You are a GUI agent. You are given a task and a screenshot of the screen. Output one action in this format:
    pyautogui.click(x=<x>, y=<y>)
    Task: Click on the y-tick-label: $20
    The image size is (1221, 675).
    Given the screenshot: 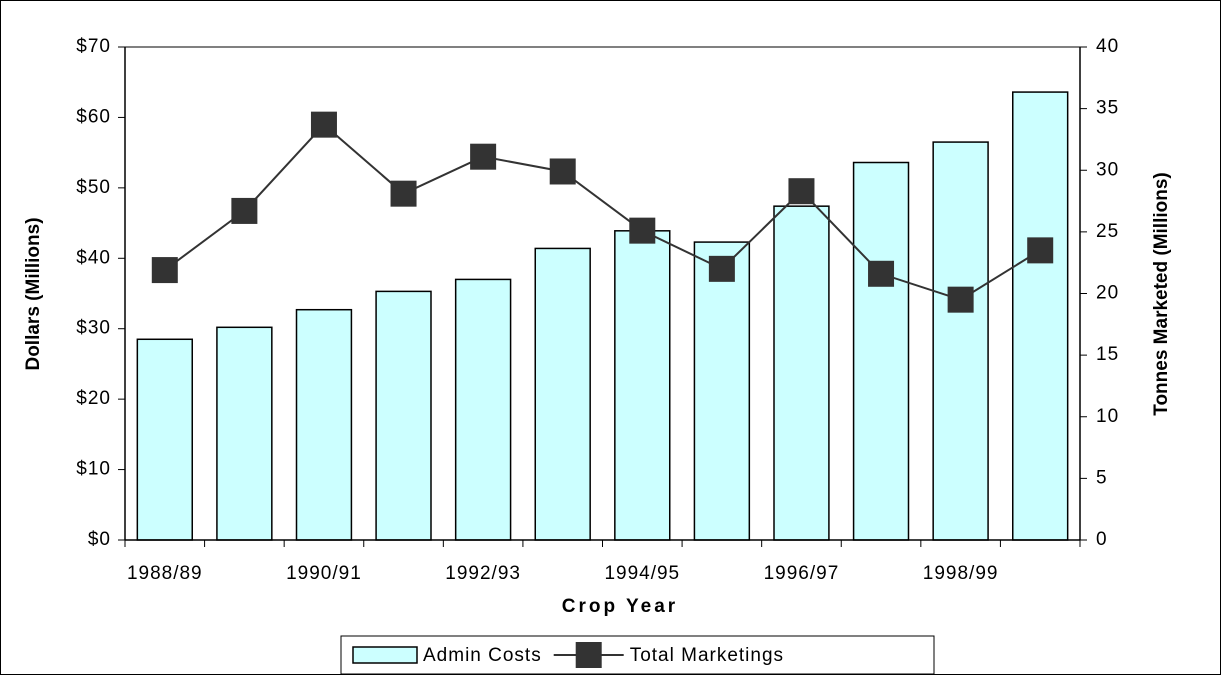 What is the action you would take?
    pyautogui.click(x=93, y=398)
    